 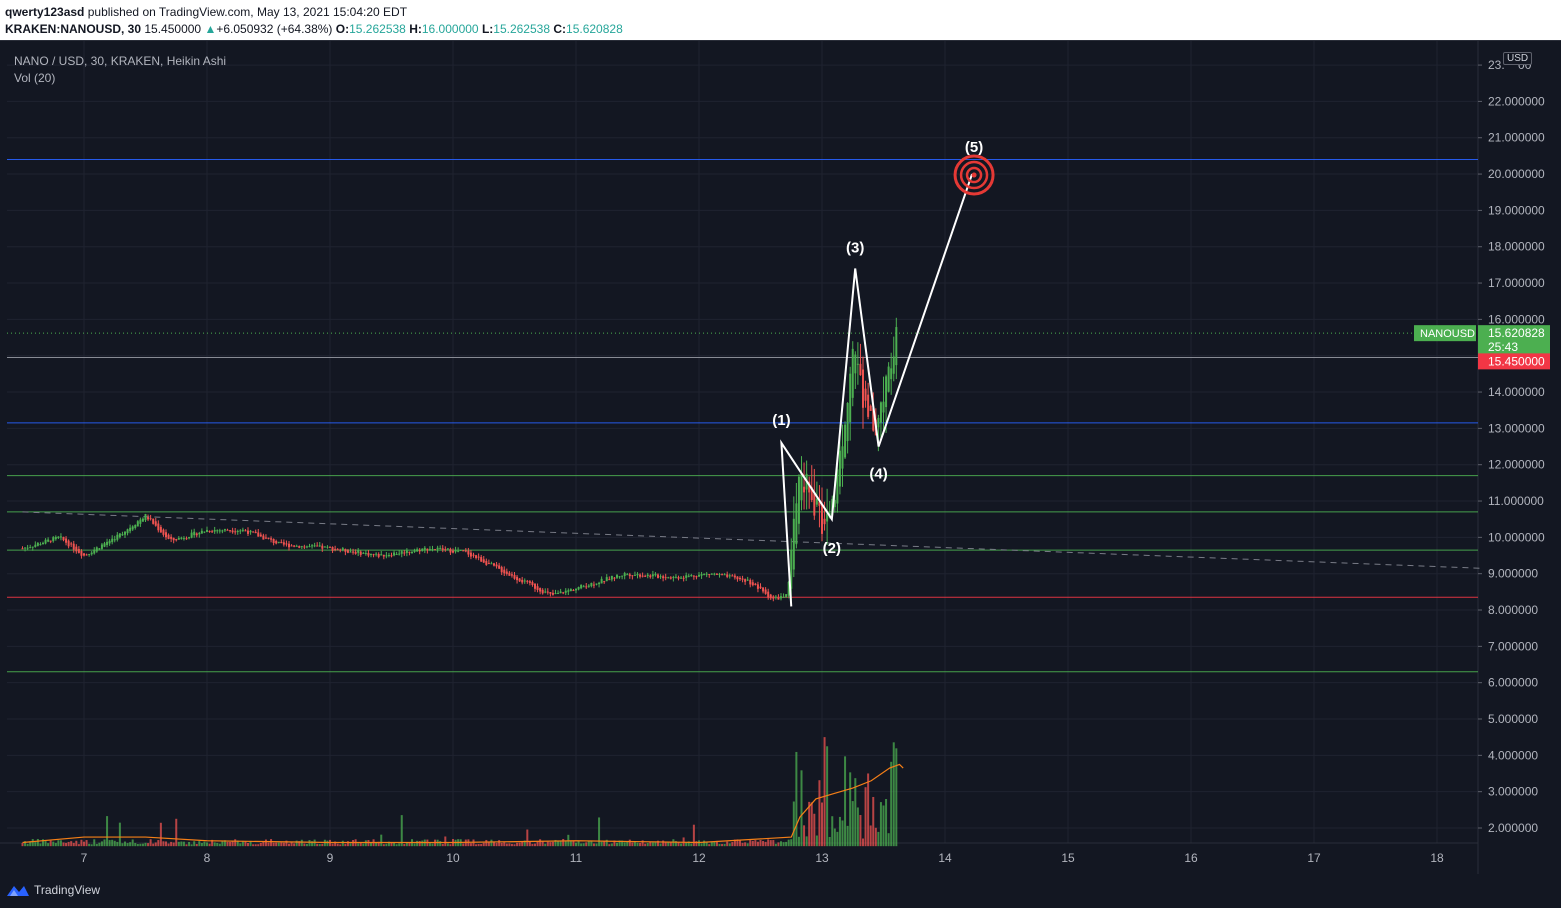 I want to click on wave-label: (1), so click(x=781, y=420).